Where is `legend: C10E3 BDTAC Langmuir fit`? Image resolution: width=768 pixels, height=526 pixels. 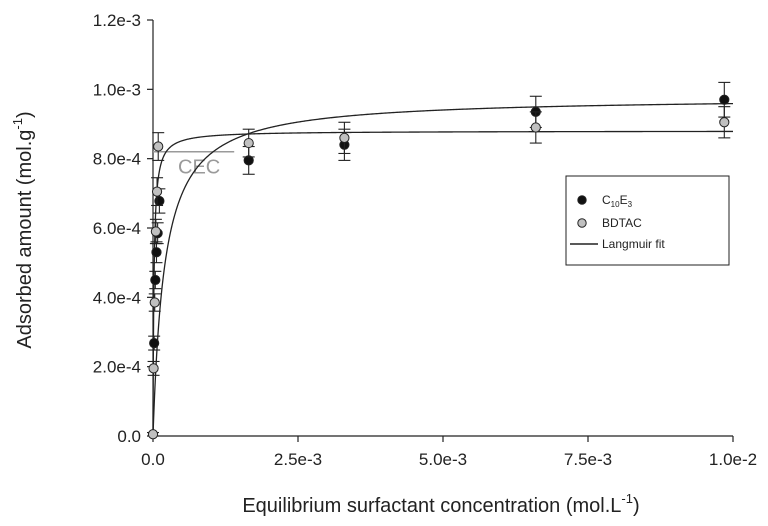
legend: C10E3 BDTAC Langmuir fit is located at coordinates (647, 220).